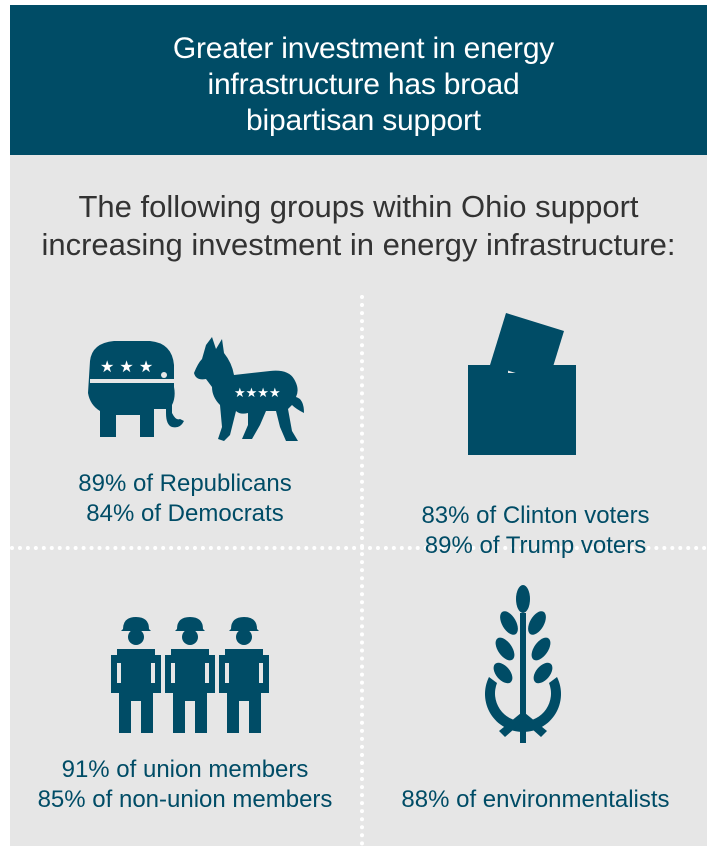  I want to click on stat-line: 85% of non-union members, so click(185, 799).